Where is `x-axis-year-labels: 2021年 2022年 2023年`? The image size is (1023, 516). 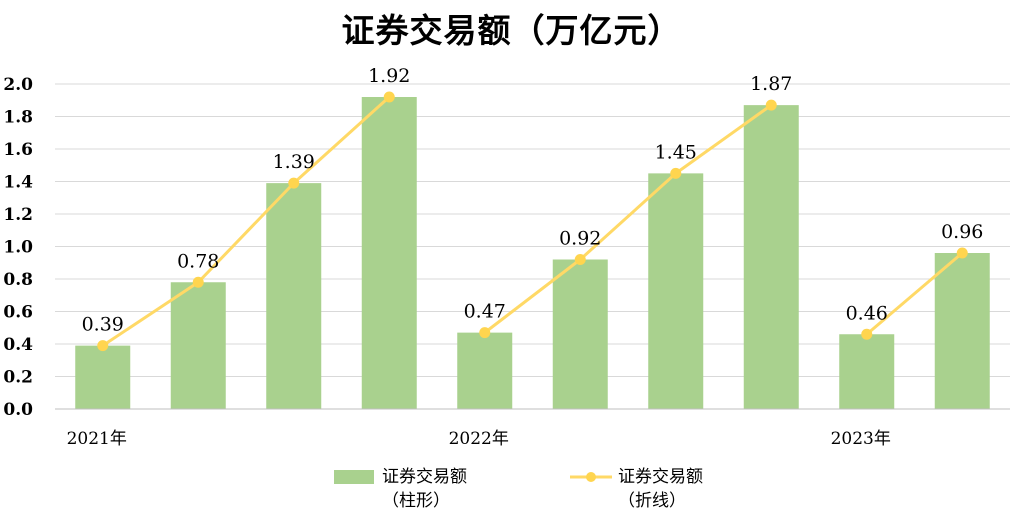
x-axis-year-labels: 2021年 2022年 2023年 is located at coordinates (479, 439).